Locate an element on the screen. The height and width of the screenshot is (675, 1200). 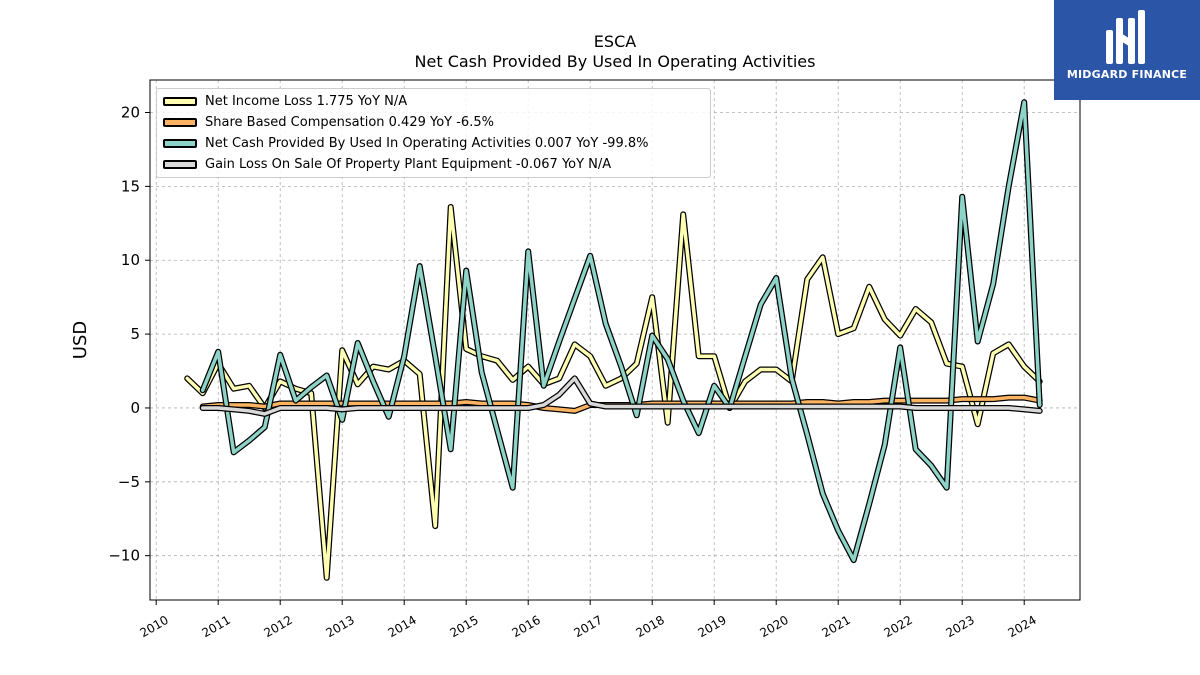
y-tick-label: 0 is located at coordinates (135, 408).